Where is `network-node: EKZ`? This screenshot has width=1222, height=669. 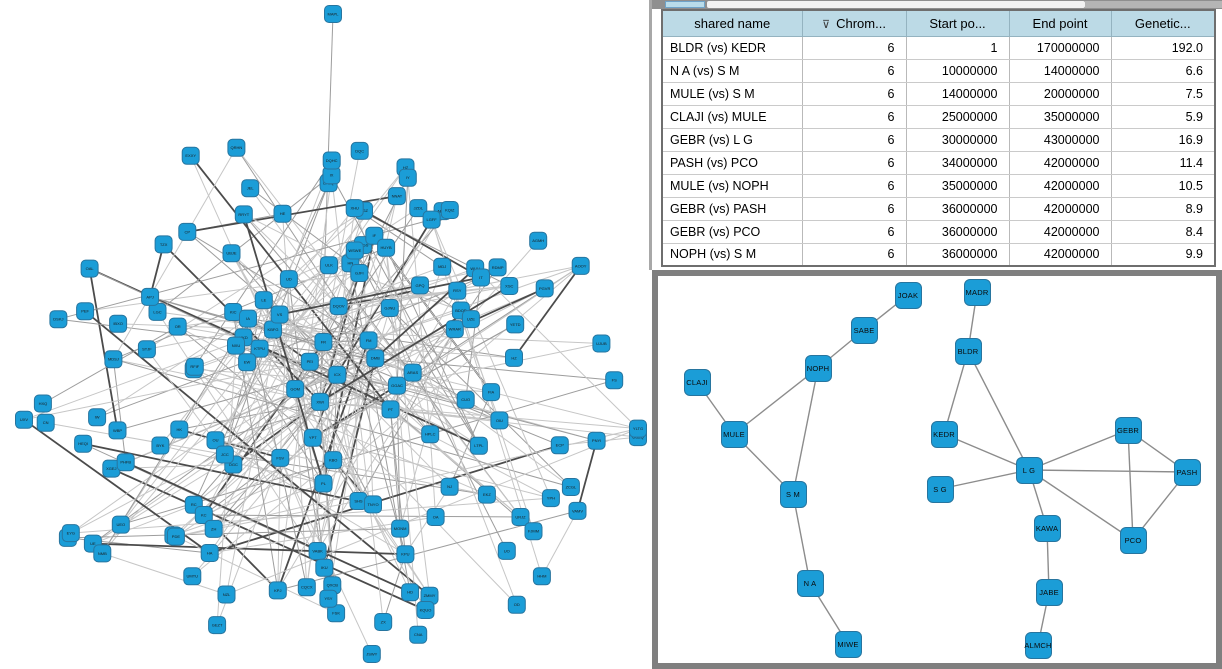
network-node: EKZ is located at coordinates (486, 494).